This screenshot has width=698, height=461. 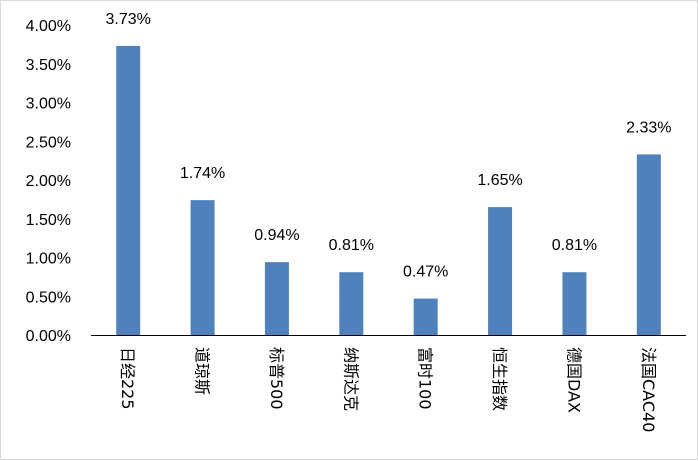 What do you see at coordinates (48, 336) in the screenshot?
I see `y-tick-label: 0.00%` at bounding box center [48, 336].